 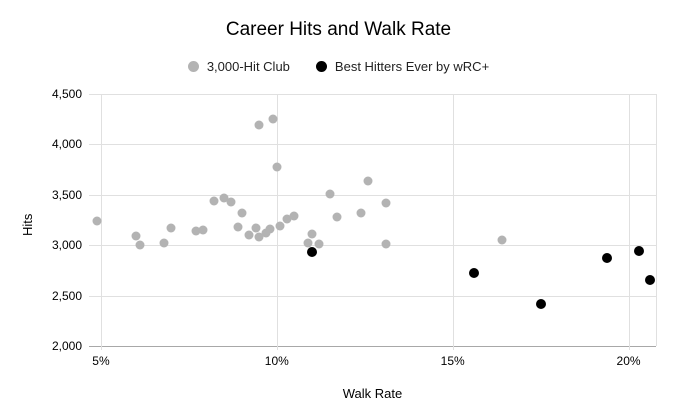 I want to click on legend-item-best-hitters: Best Hitters Ever by wRC+, so click(x=402, y=66).